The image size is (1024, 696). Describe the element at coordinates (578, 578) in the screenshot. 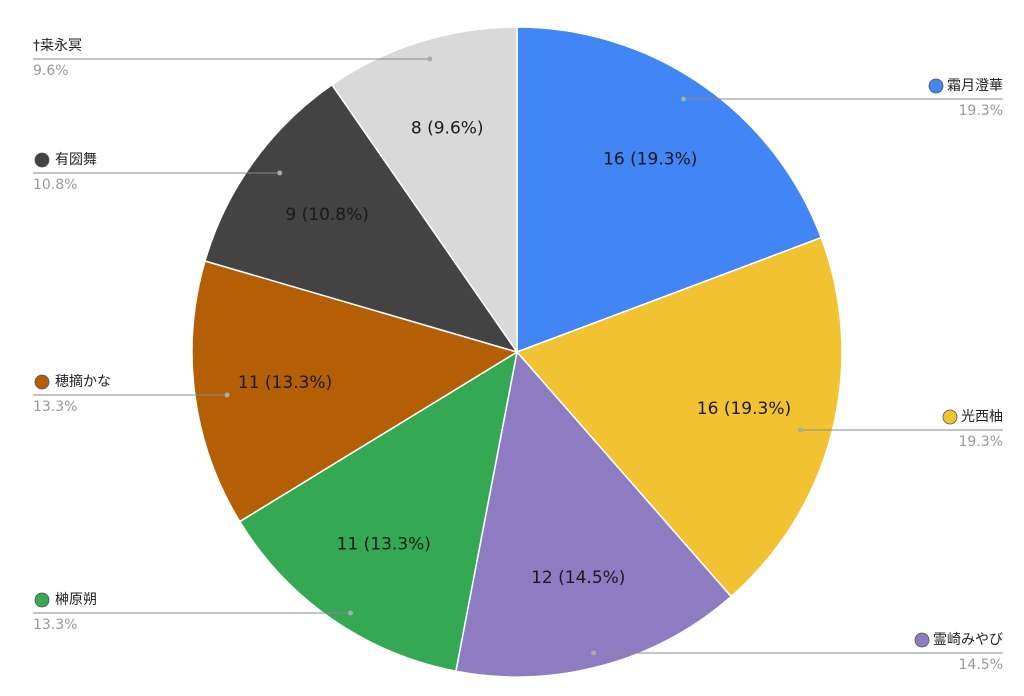

I see `slice-label: 12 (14.5%)` at that location.